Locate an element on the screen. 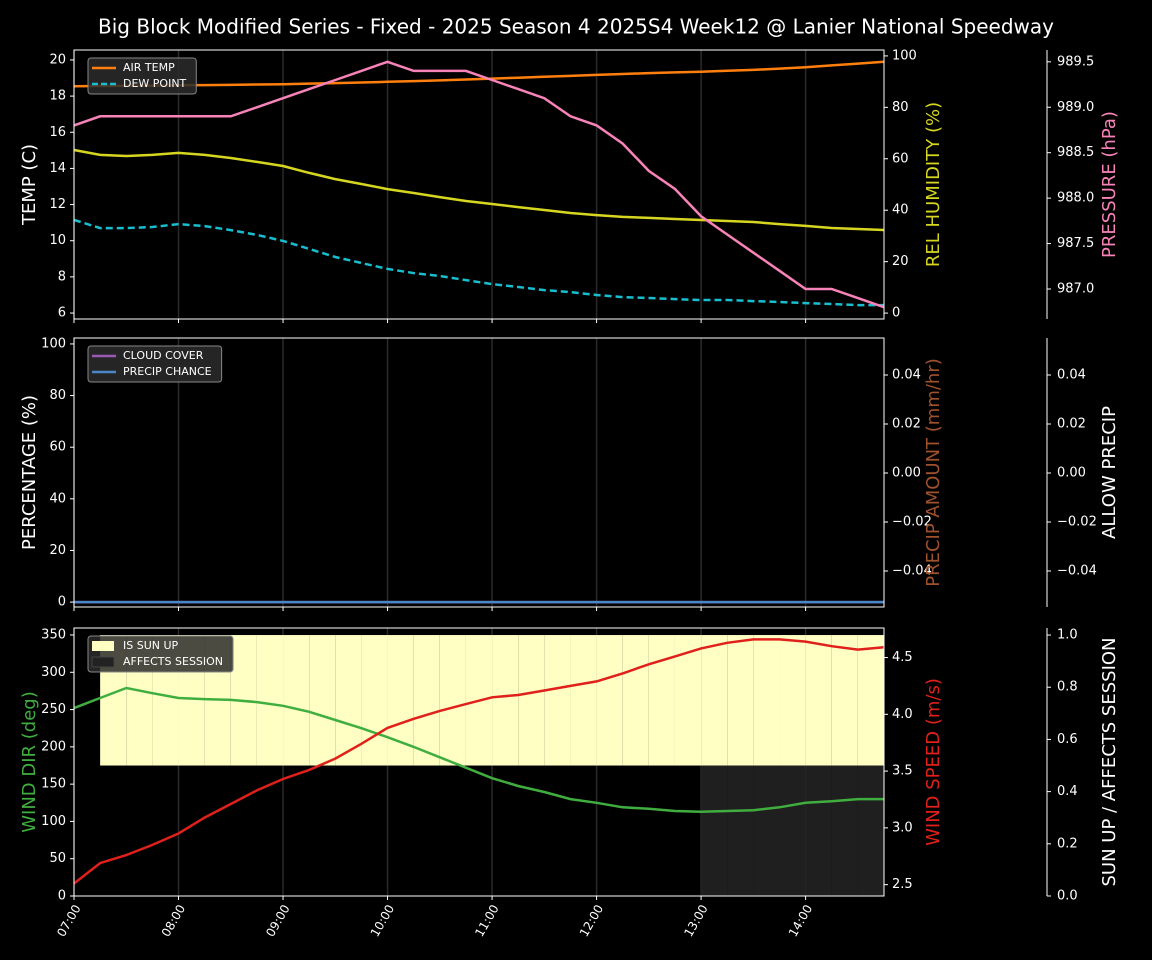 The image size is (1152, 960). legend: AIR TEMP DEW POINT is located at coordinates (142, 76).